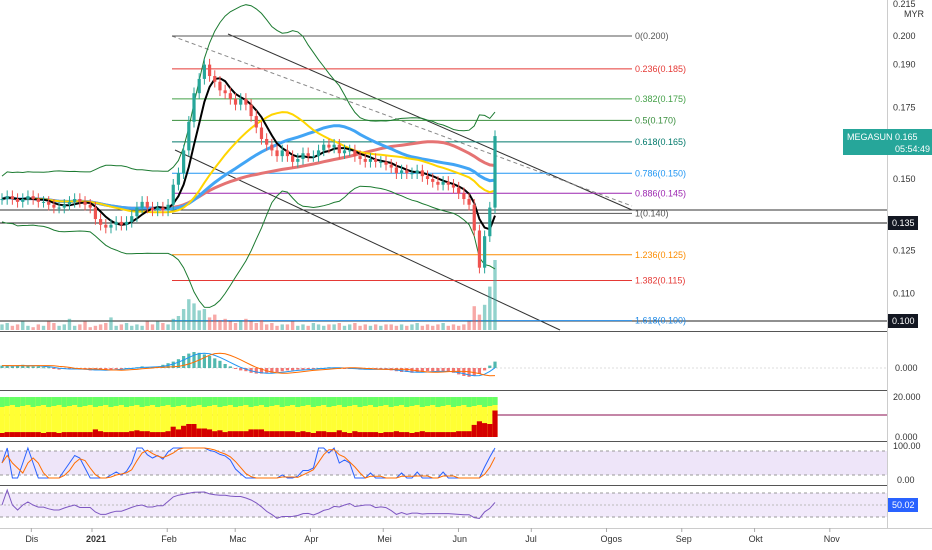 This screenshot has width=932, height=550. Describe the element at coordinates (459, 539) in the screenshot. I see `x-tick-label: Jun` at that location.